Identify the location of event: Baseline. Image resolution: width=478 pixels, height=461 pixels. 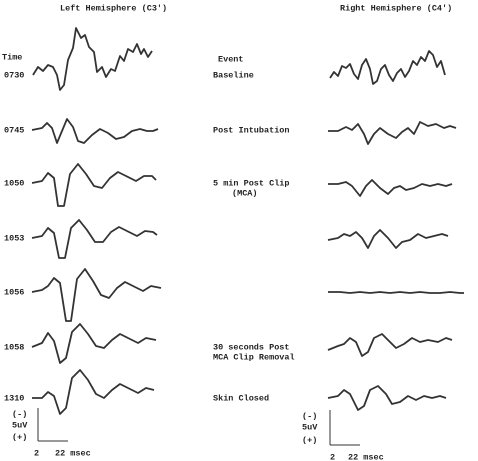
(233, 75).